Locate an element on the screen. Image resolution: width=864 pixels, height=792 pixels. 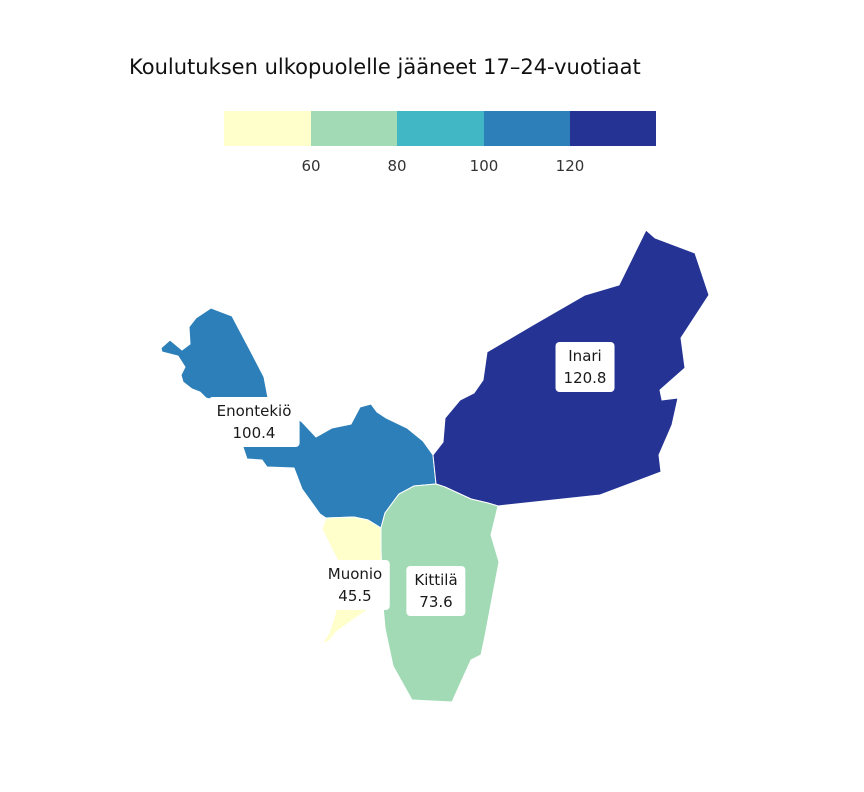
region-label-value: 100.4 is located at coordinates (254, 433).